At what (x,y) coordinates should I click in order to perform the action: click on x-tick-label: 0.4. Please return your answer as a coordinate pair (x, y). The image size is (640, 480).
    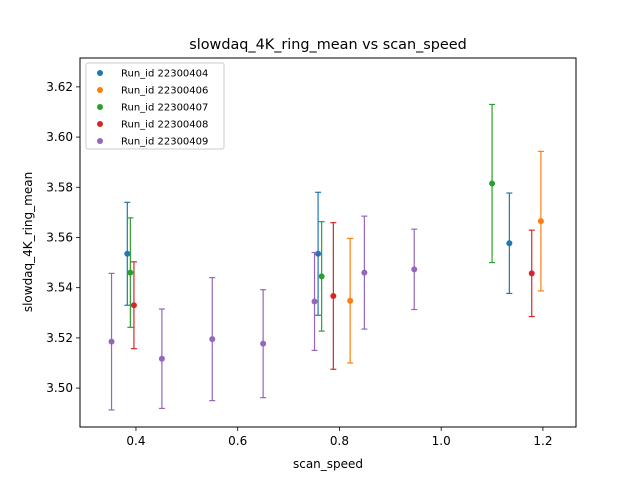
    Looking at the image, I should click on (135, 441).